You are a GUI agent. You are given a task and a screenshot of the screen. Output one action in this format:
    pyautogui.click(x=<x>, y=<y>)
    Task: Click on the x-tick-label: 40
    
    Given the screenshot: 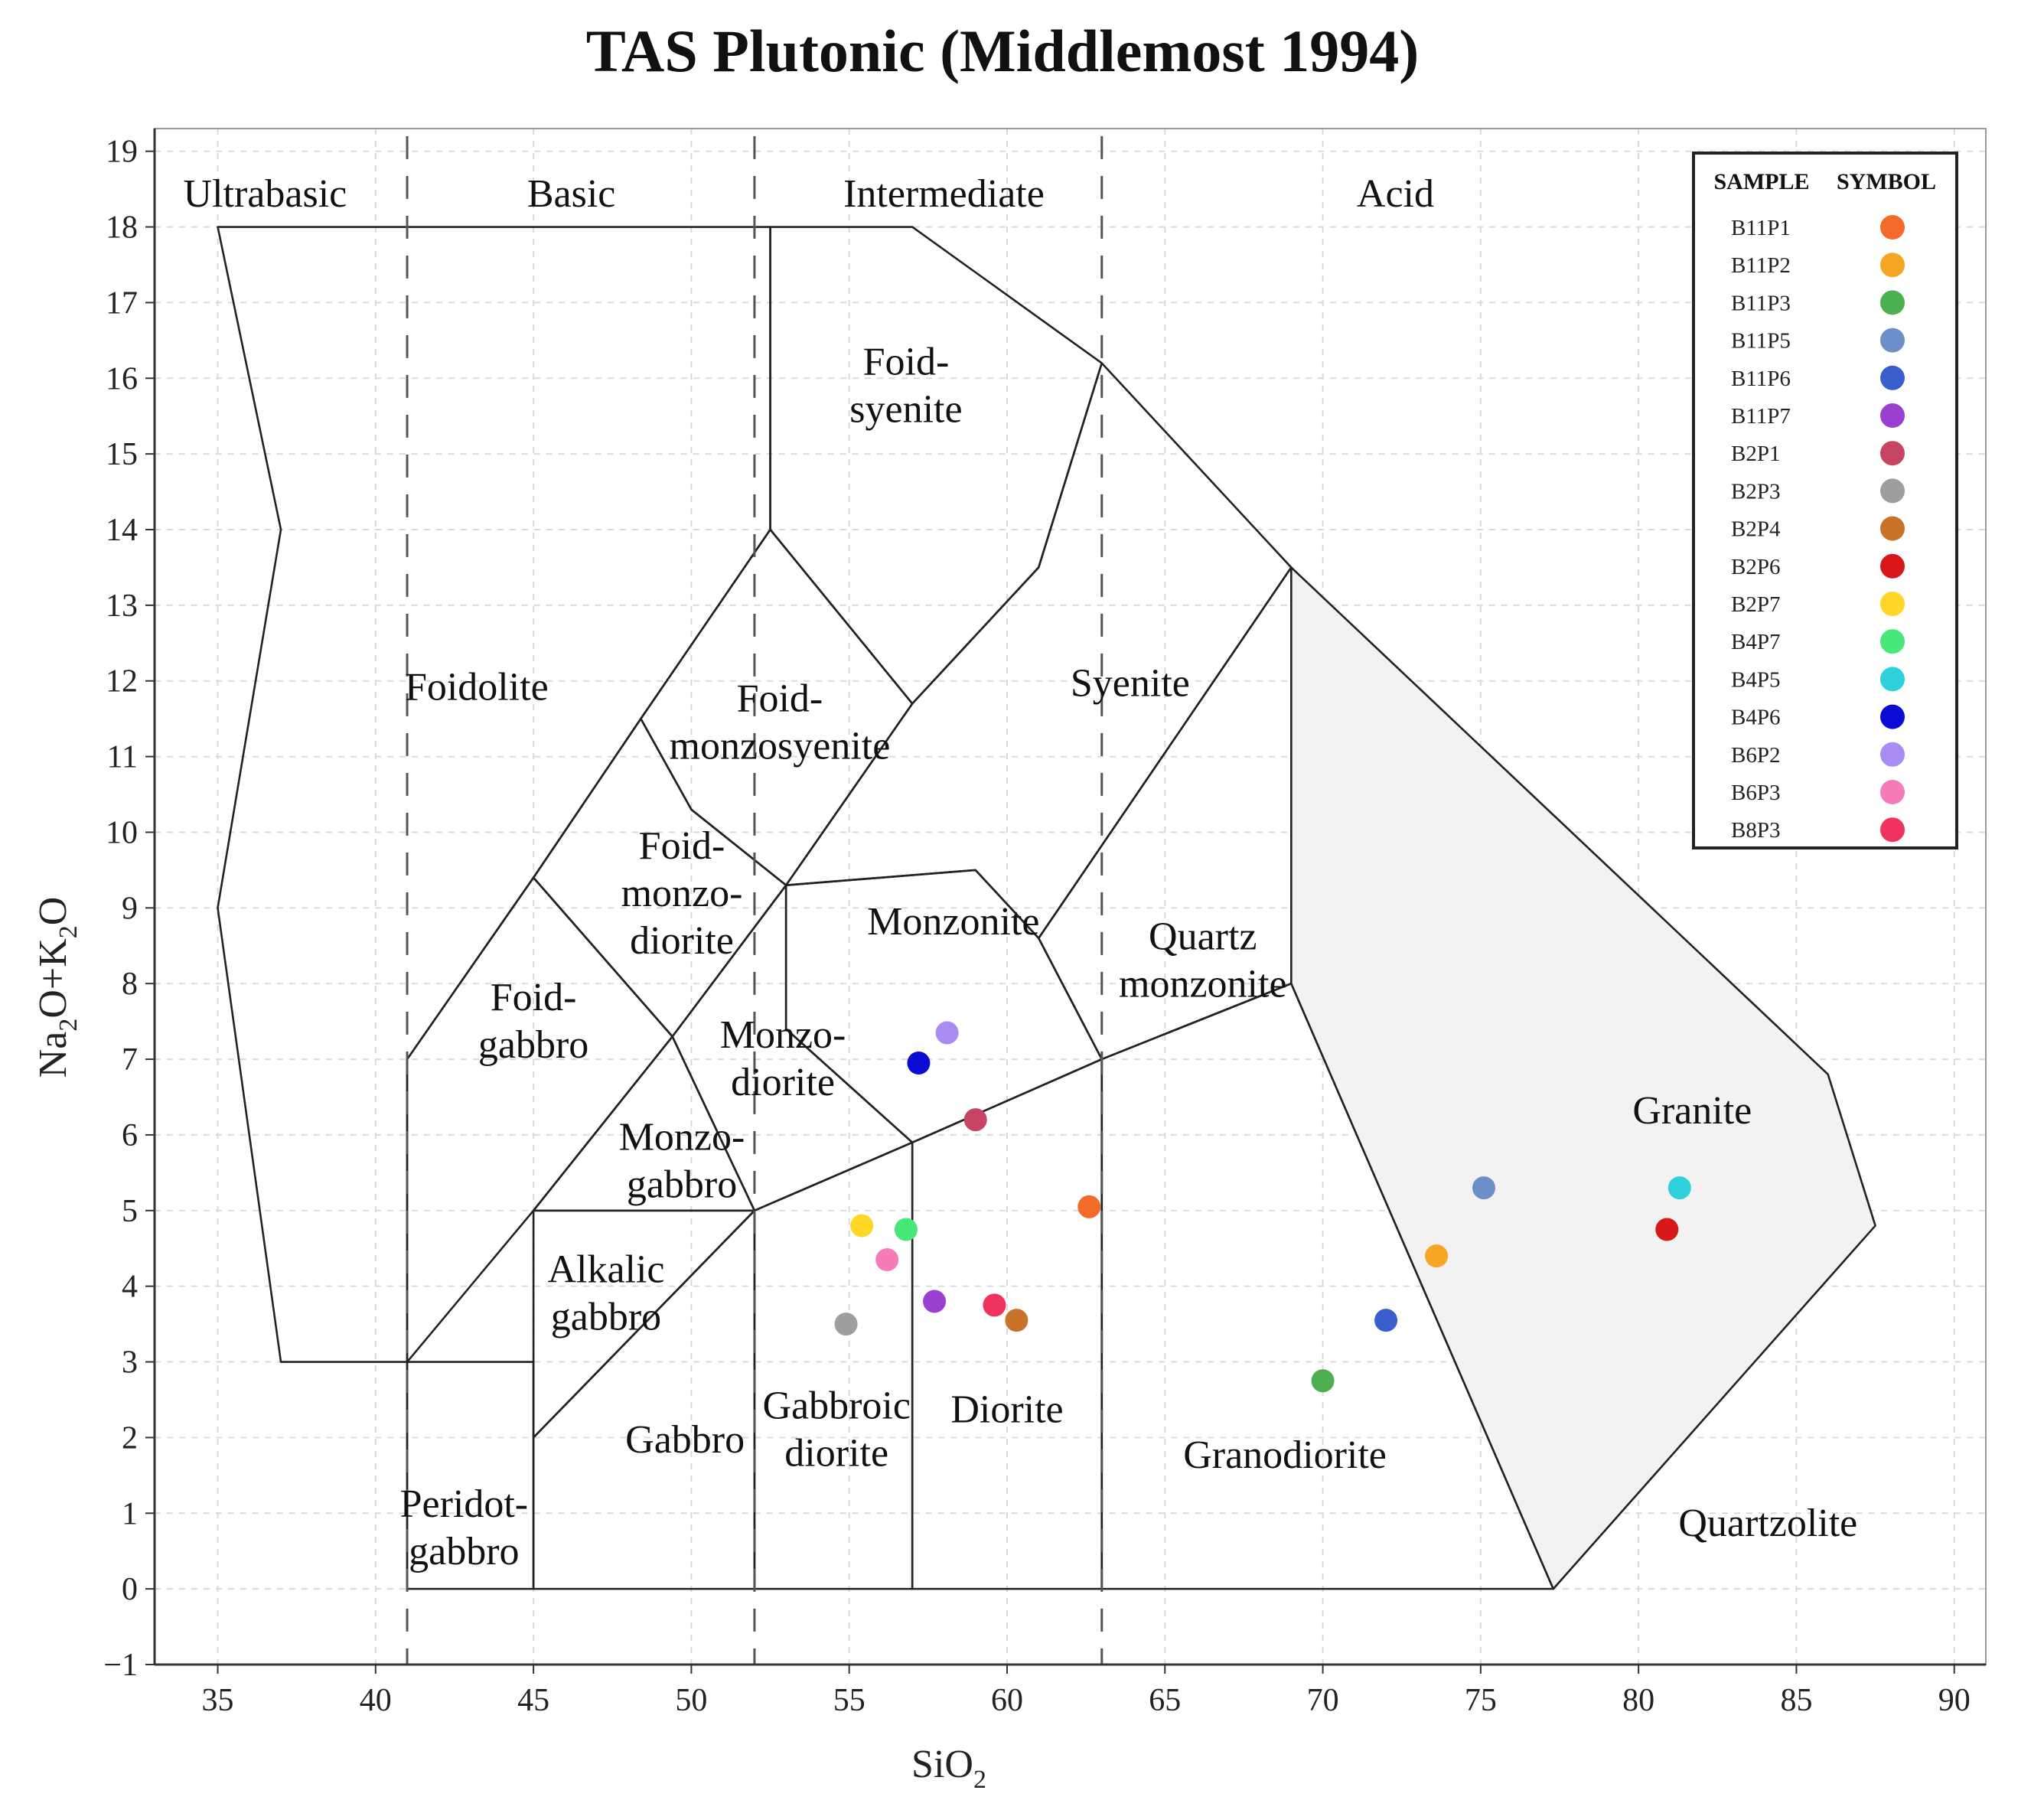 What is the action you would take?
    pyautogui.click(x=376, y=1700)
    